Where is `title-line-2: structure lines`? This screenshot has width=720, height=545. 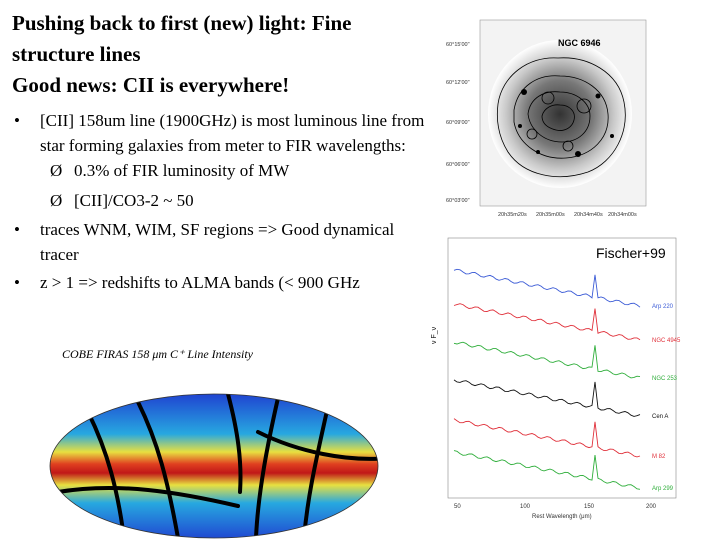 title-line-2: structure lines is located at coordinates (76, 54).